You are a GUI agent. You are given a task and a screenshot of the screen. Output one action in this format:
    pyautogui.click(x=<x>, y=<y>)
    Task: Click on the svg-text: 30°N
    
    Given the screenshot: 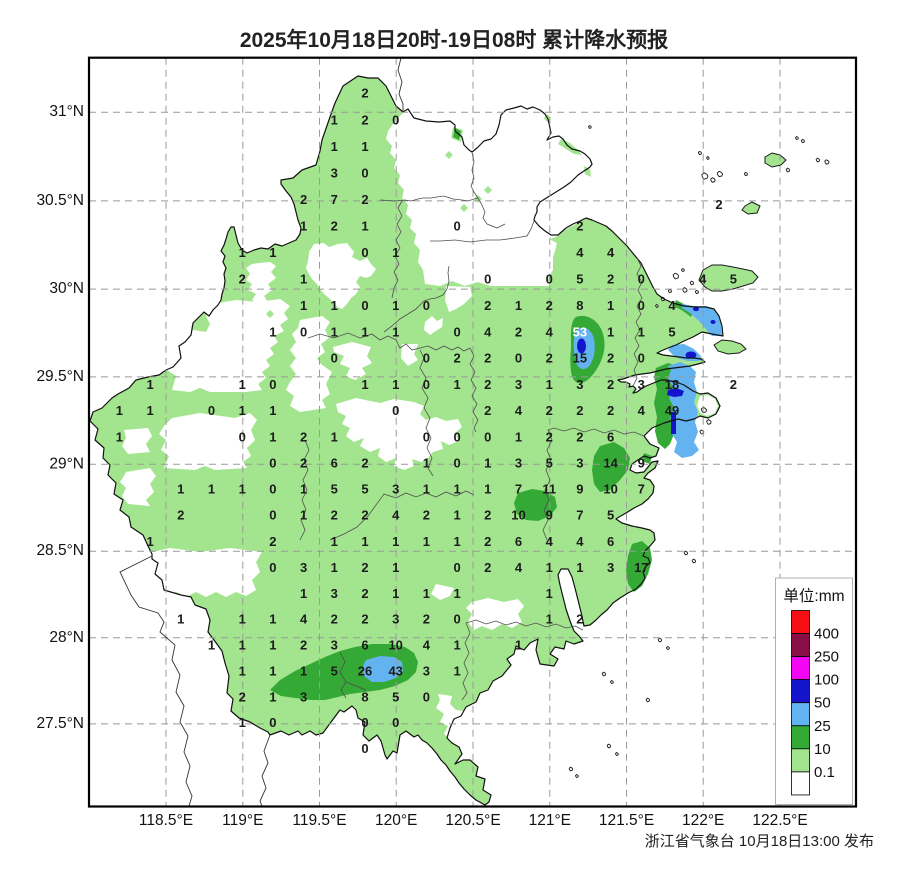 What is the action you would take?
    pyautogui.click(x=66, y=288)
    